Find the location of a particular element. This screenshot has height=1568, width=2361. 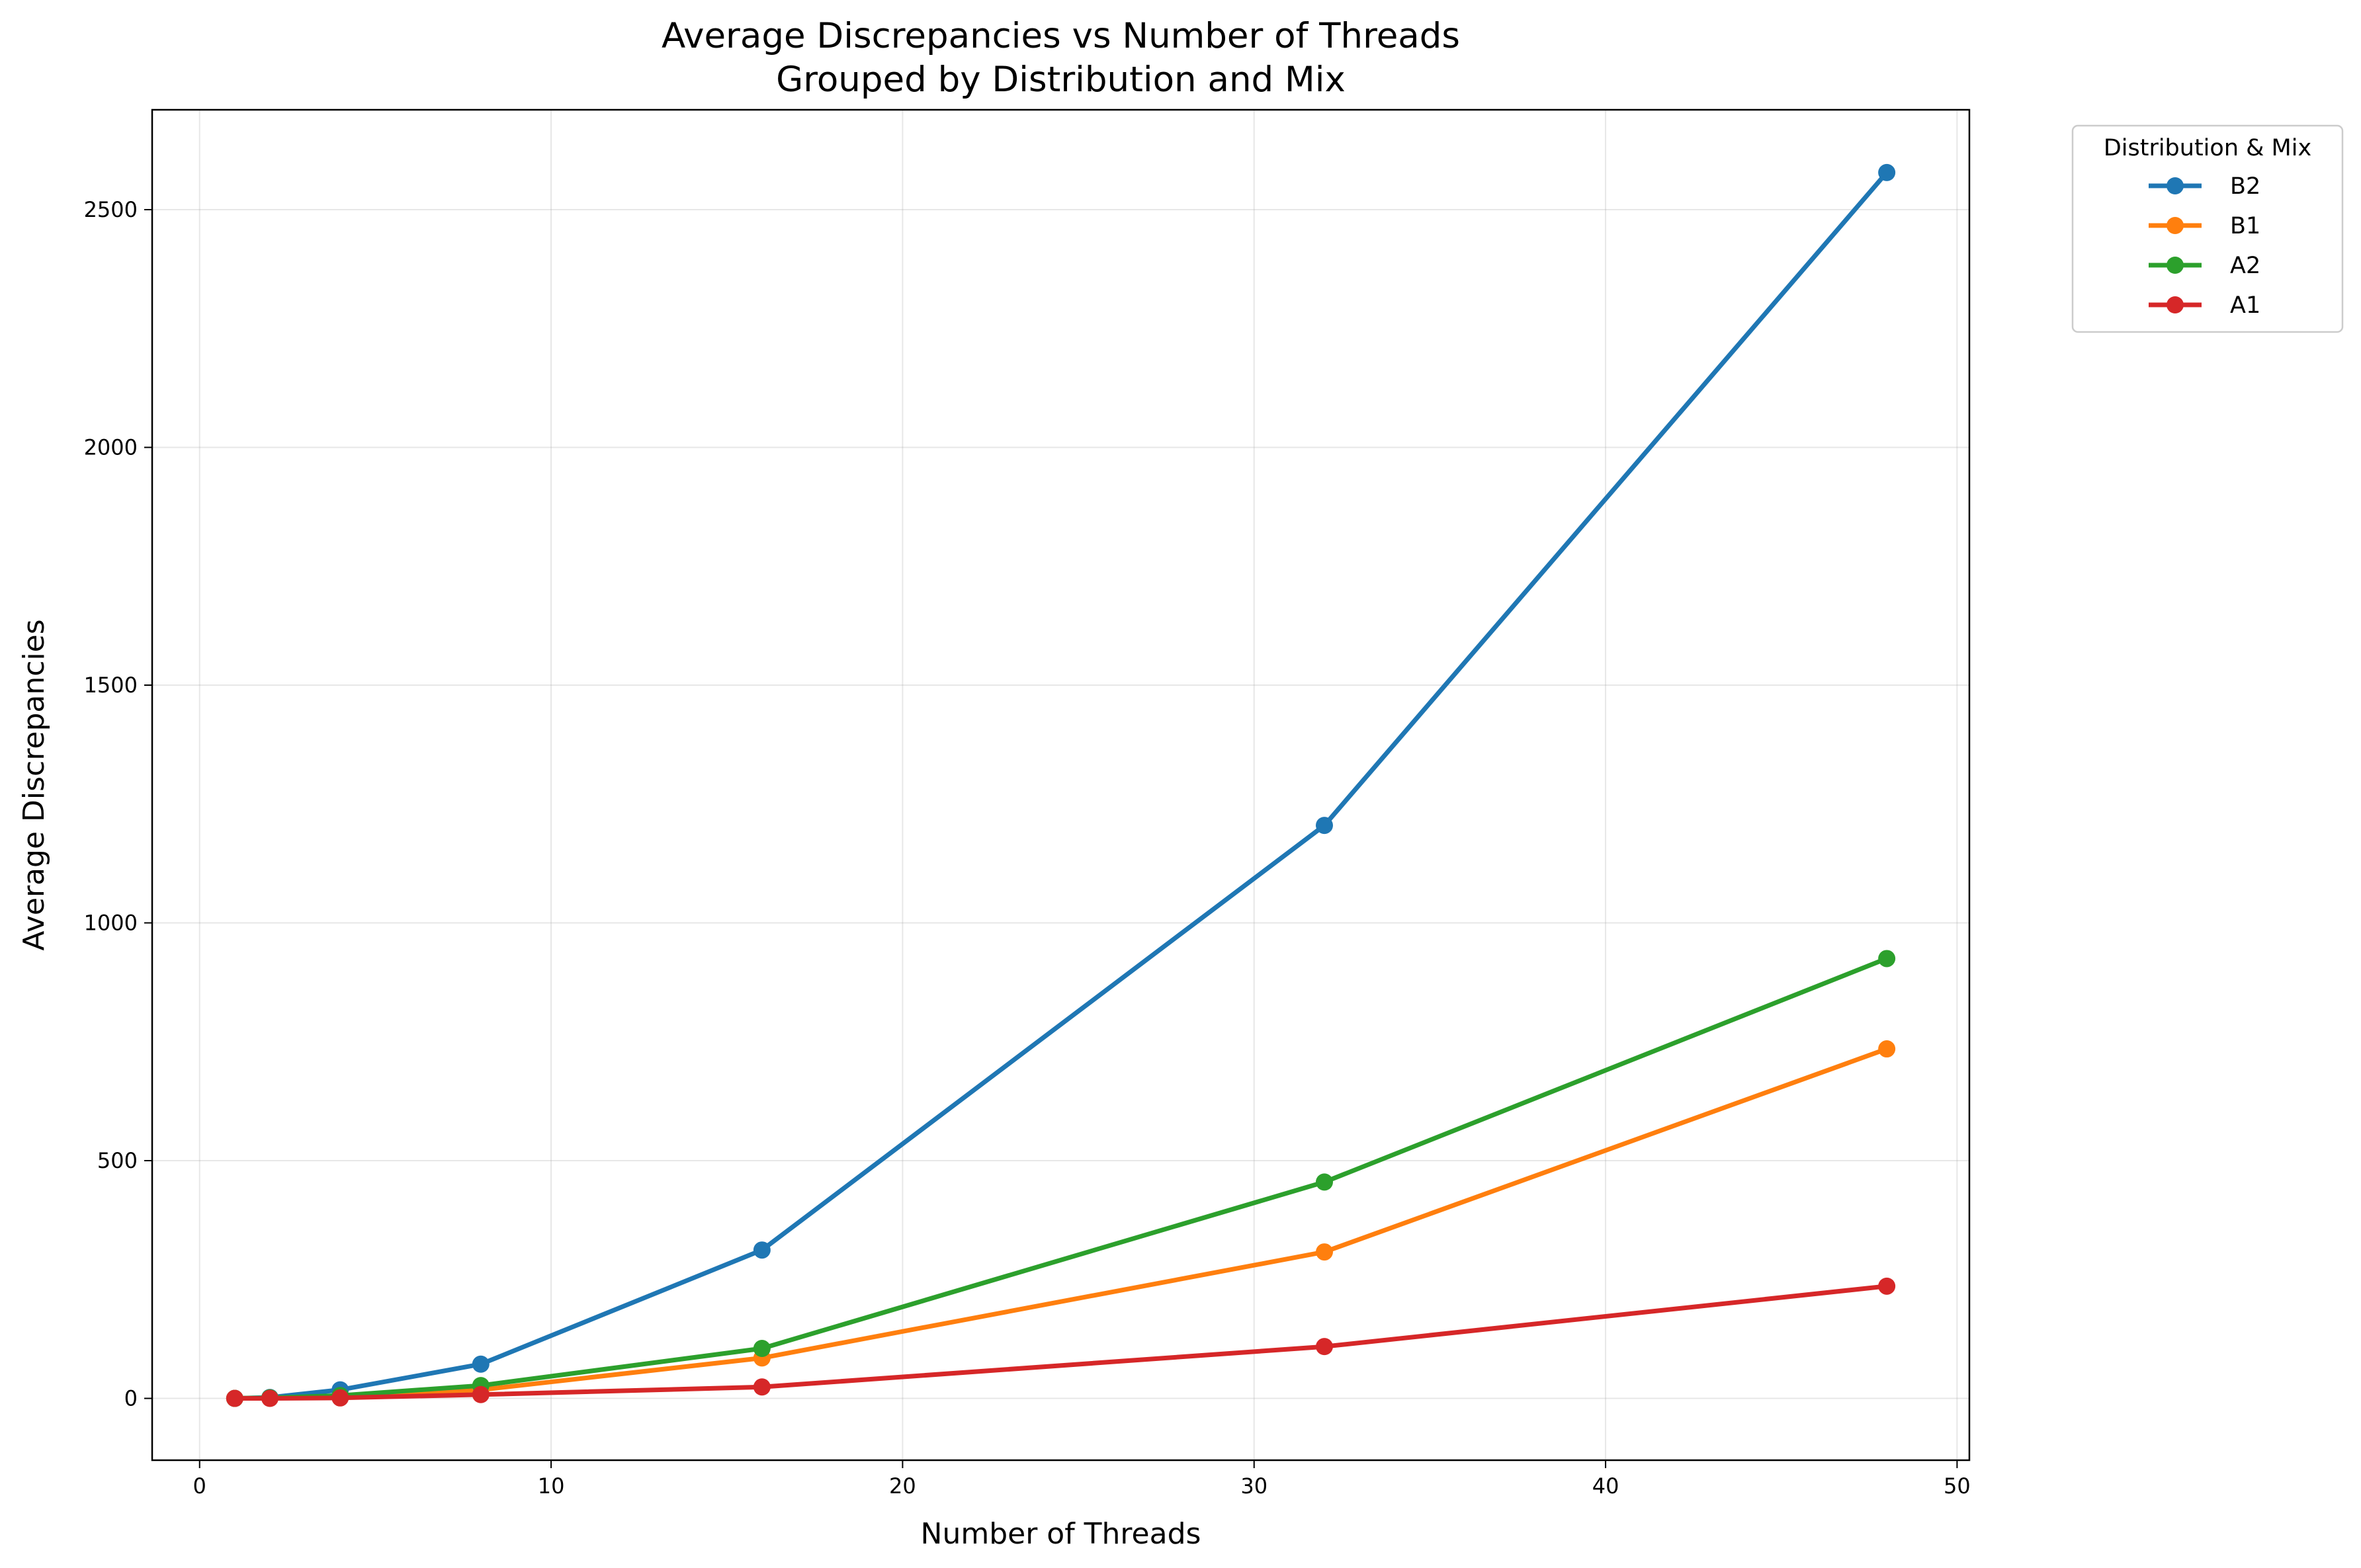

y-tick-label: 500 is located at coordinates (117, 1160).